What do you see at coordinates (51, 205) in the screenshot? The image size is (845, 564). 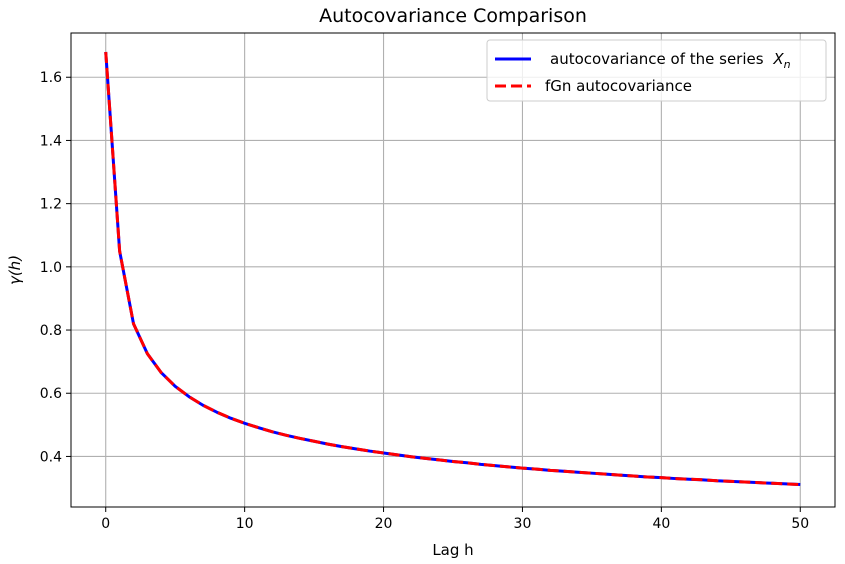 I see `y-tick-label: 1.2` at bounding box center [51, 205].